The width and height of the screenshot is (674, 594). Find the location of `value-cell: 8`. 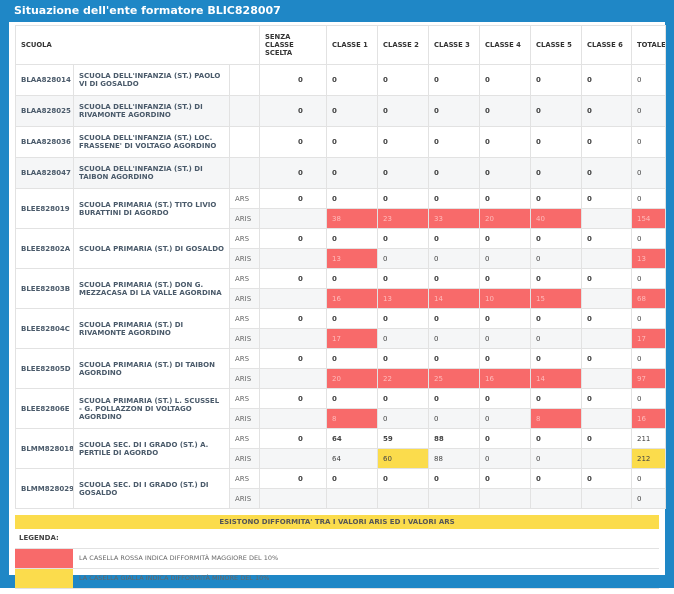

value-cell: 8 is located at coordinates (352, 418).